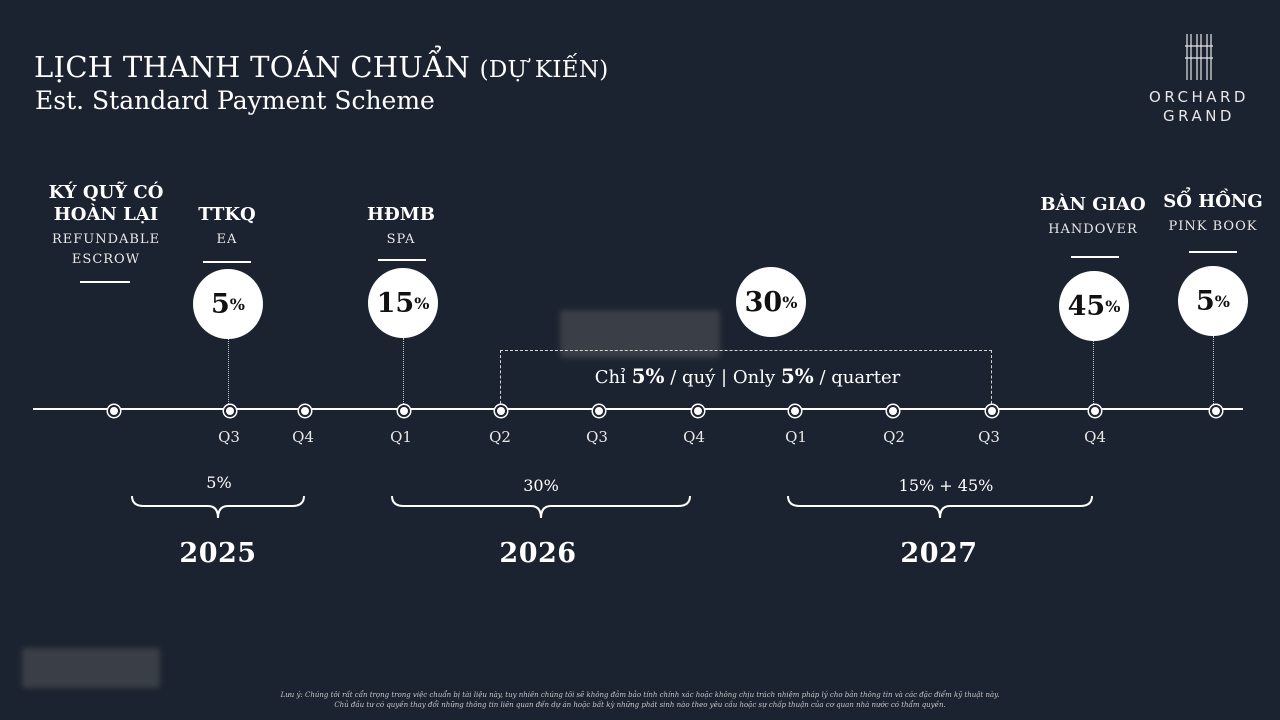 Image resolution: width=1280 pixels, height=720 pixels. I want to click on title-paren: (DỰ KIẾN), so click(544, 70).